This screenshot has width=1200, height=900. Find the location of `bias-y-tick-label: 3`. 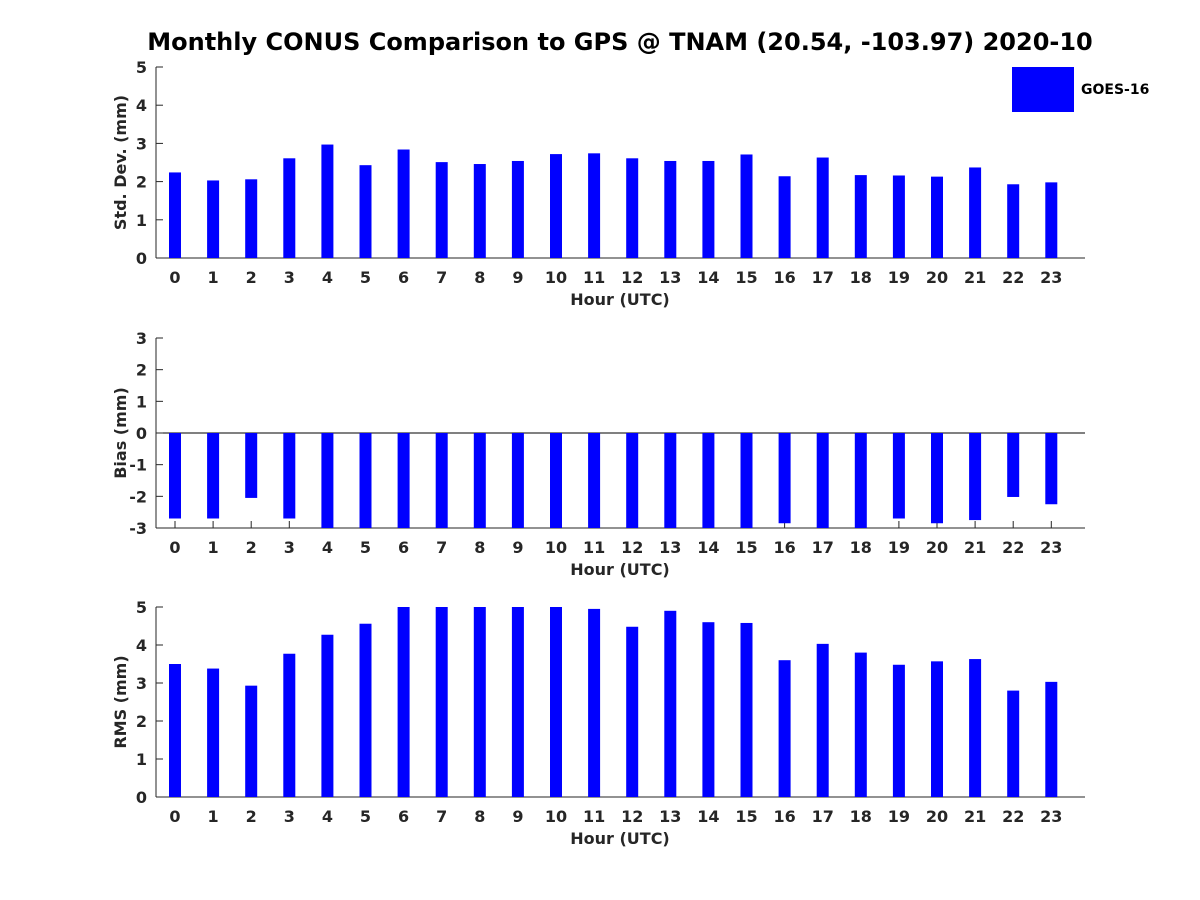

bias-y-tick-label: 3 is located at coordinates (141, 338).